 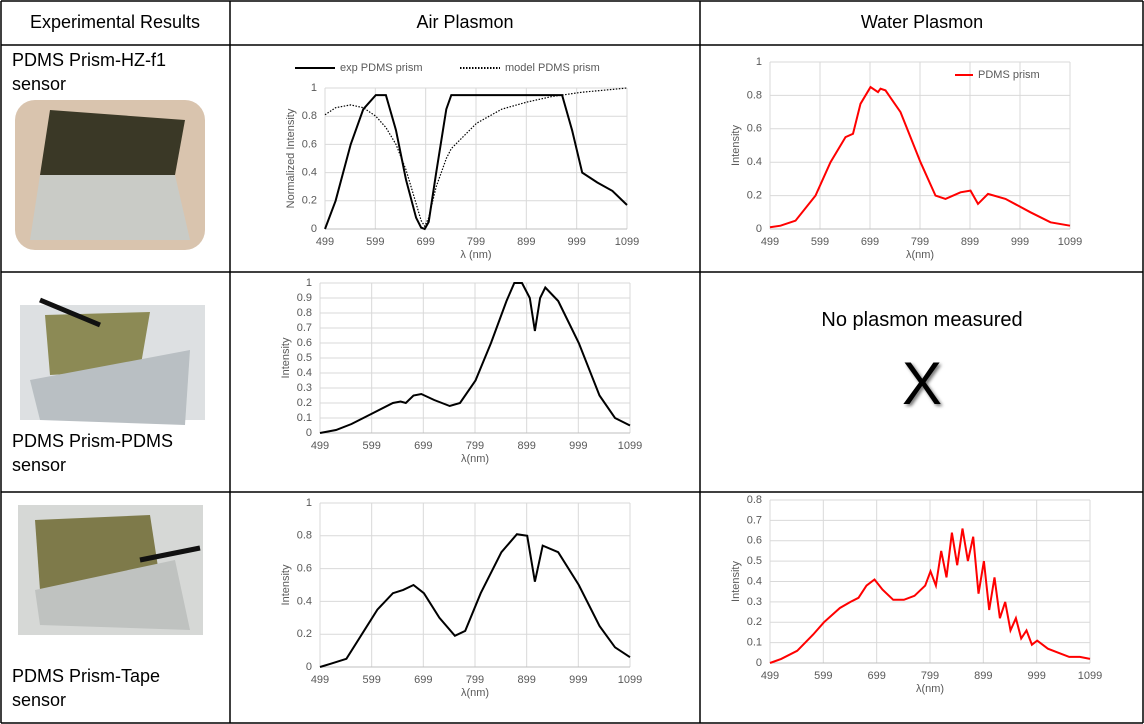 What do you see at coordinates (552, 68) in the screenshot?
I see `legend-label: model PDMS prism` at bounding box center [552, 68].